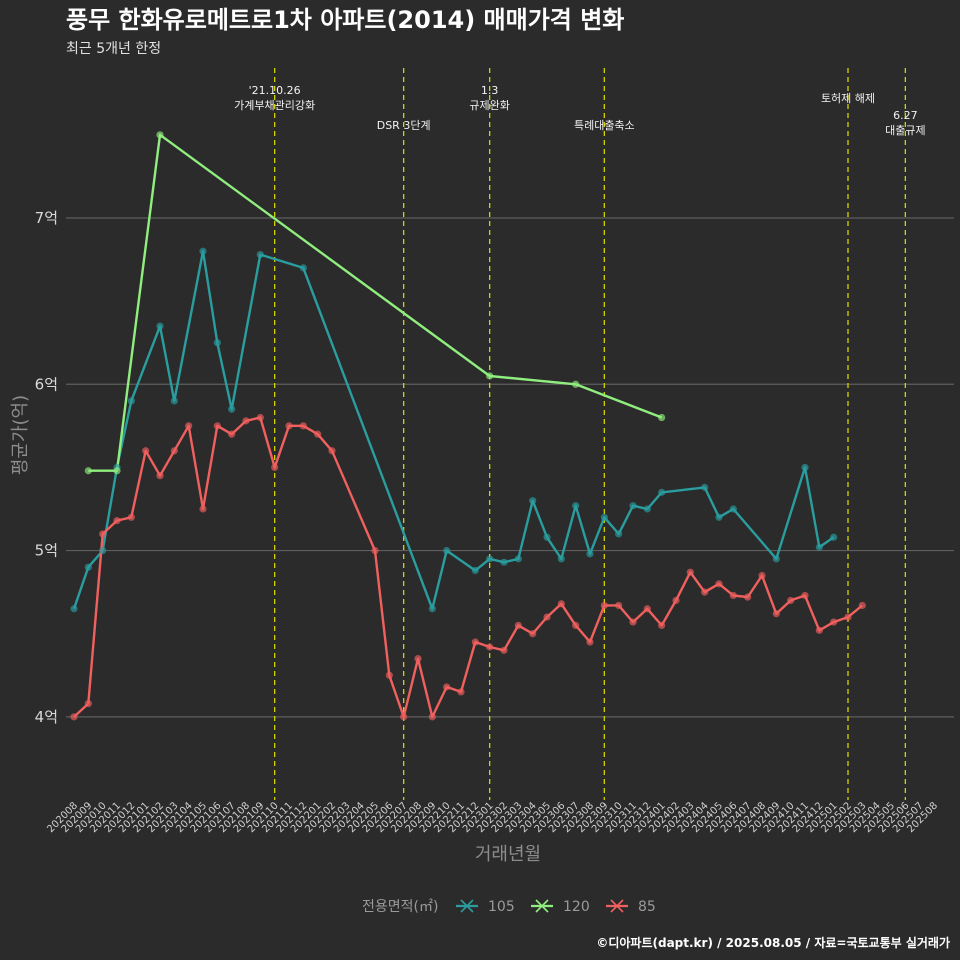 The image size is (960, 960). Describe the element at coordinates (113, 49) in the screenshot. I see `chart-subtitle: 최근 5개년 한정` at that location.